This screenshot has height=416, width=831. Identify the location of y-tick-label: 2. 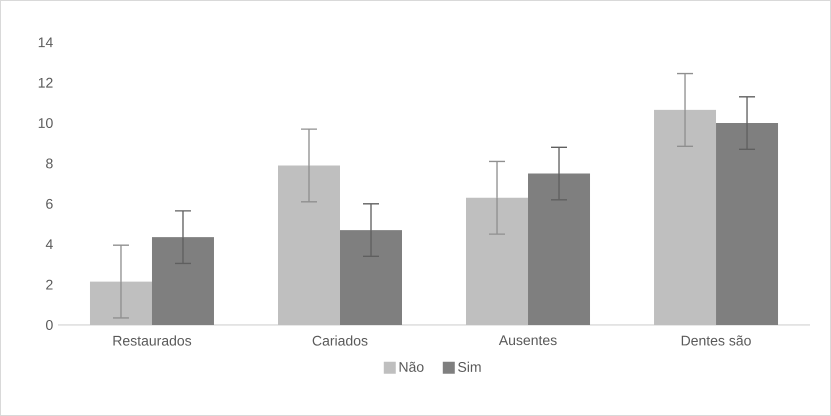
(49, 285).